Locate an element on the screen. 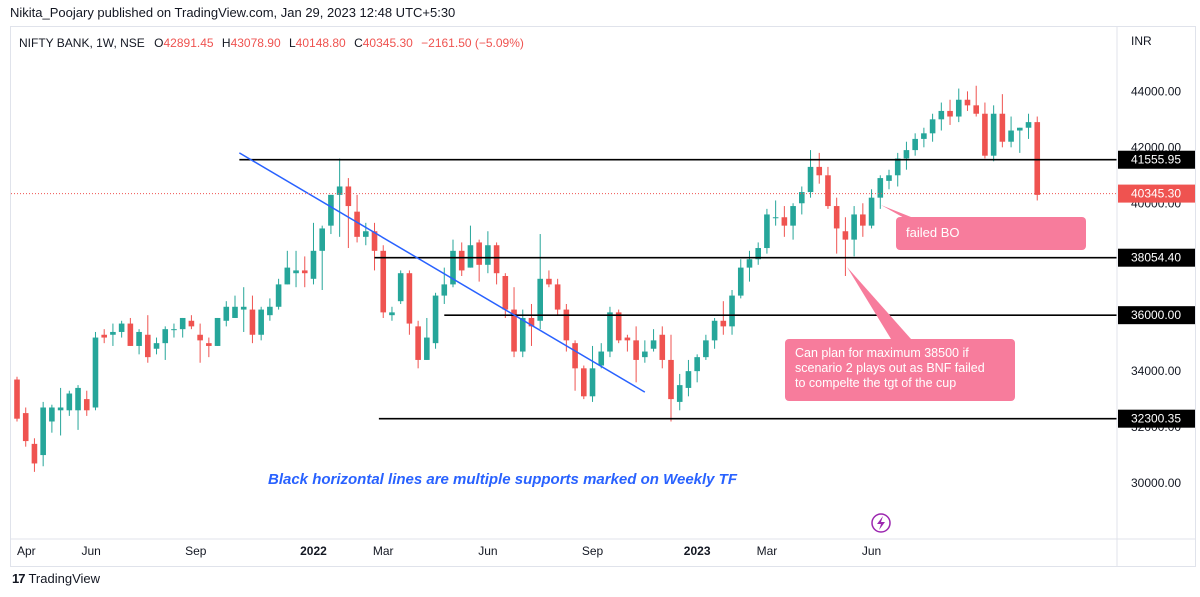 The height and width of the screenshot is (597, 1200). y-tick-label: 34000.00 is located at coordinates (1156, 371).